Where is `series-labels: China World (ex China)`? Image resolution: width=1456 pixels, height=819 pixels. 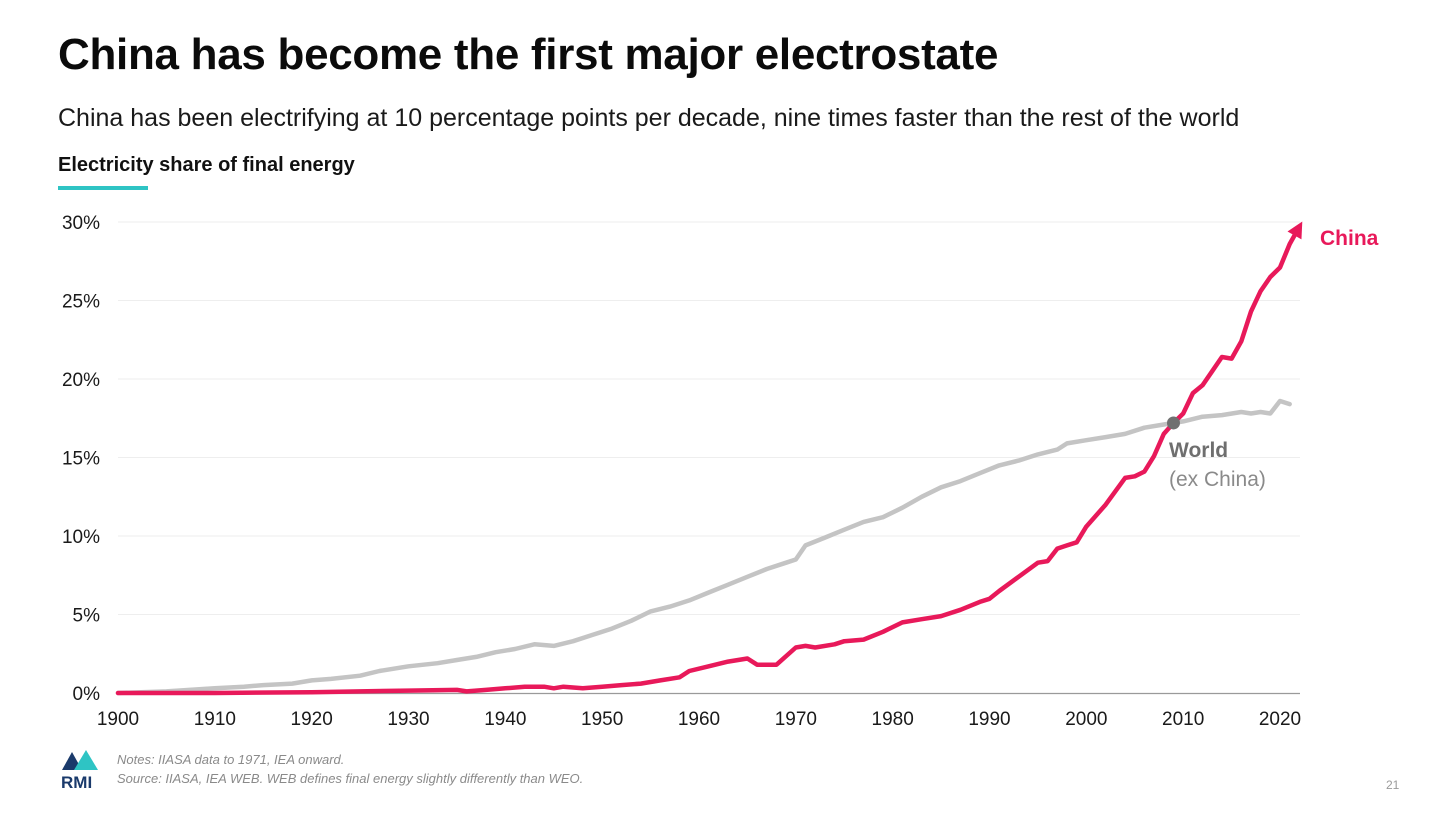
series-labels: China World (ex China) is located at coordinates (1274, 359).